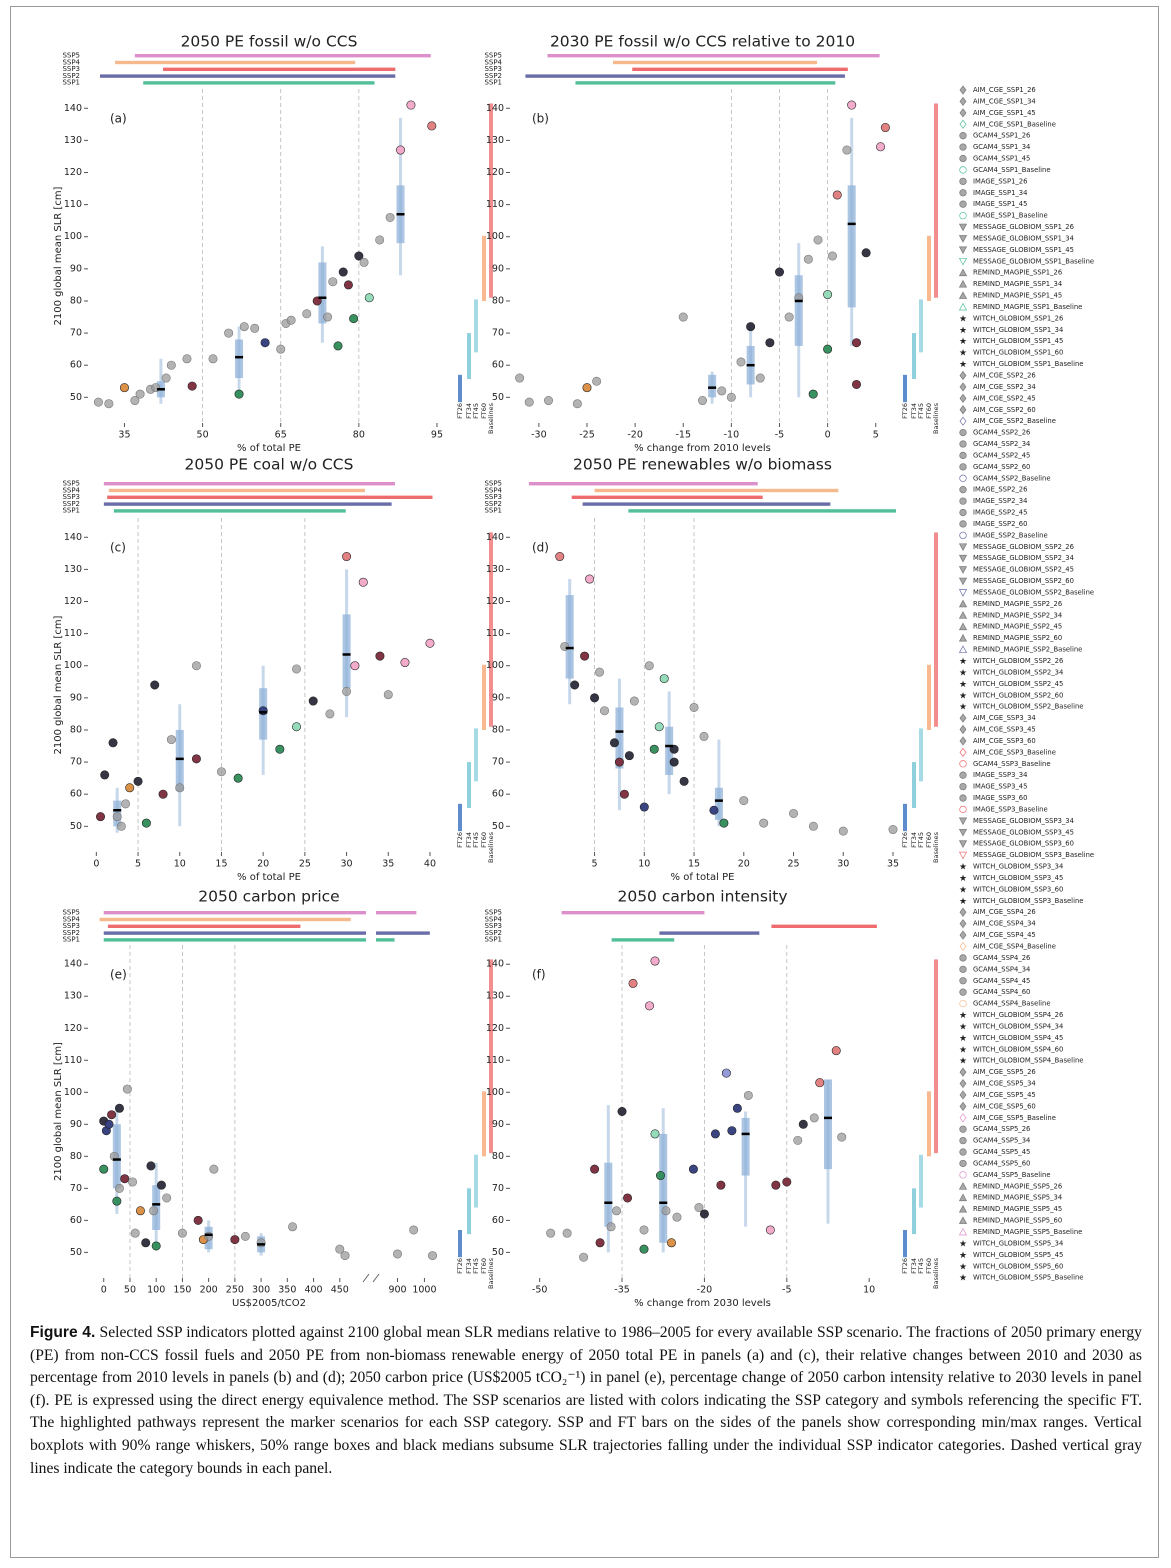 The image size is (1171, 1568). Describe the element at coordinates (1017, 1209) in the screenshot. I see `legend-entry: REMIND_MAGPIE_SSP5_45` at that location.